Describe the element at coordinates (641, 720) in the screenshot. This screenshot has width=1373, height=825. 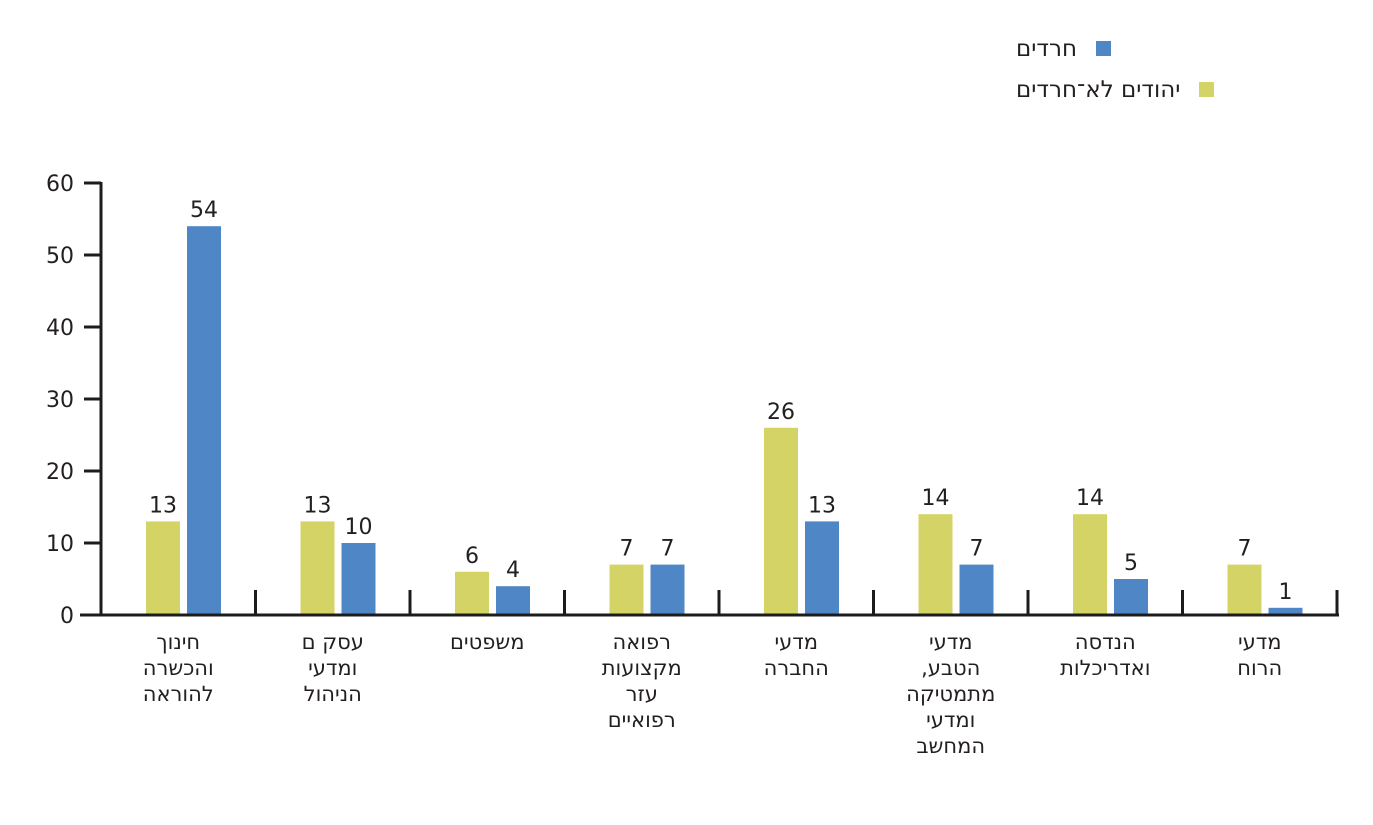
I see `category-label-line: רפואיים` at that location.